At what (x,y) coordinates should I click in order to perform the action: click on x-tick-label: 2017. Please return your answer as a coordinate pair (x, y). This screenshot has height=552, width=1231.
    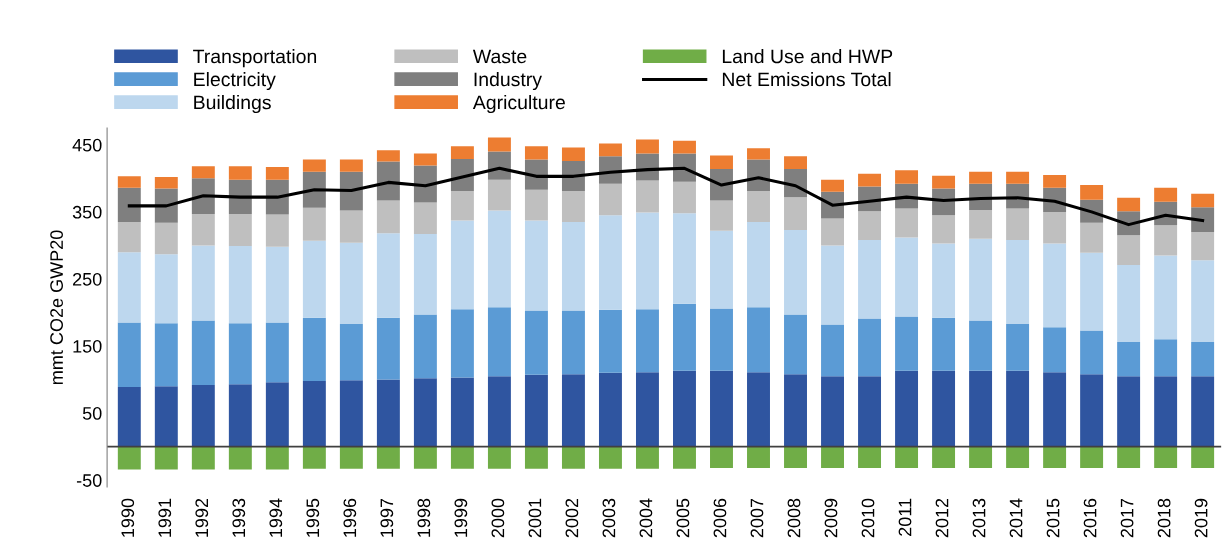
    Looking at the image, I should click on (1127, 518).